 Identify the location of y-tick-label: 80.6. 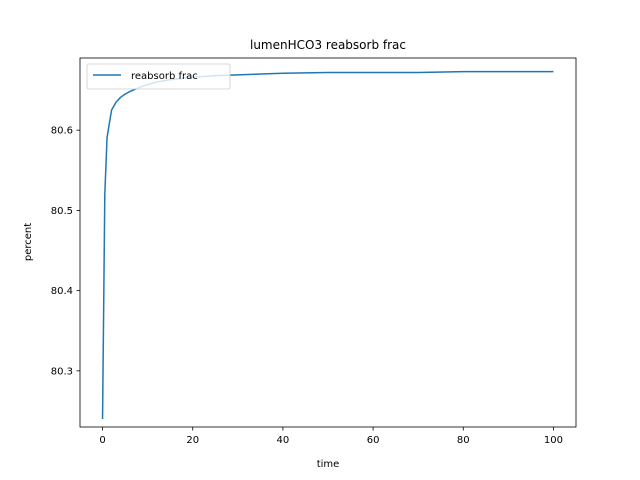
(62, 131).